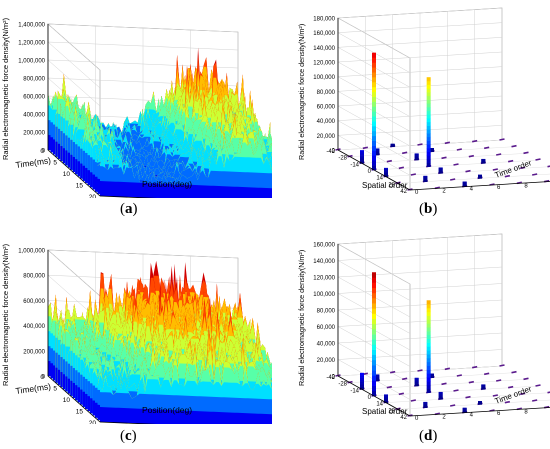  I want to click on time-tick-label: 15, so click(80, 412).